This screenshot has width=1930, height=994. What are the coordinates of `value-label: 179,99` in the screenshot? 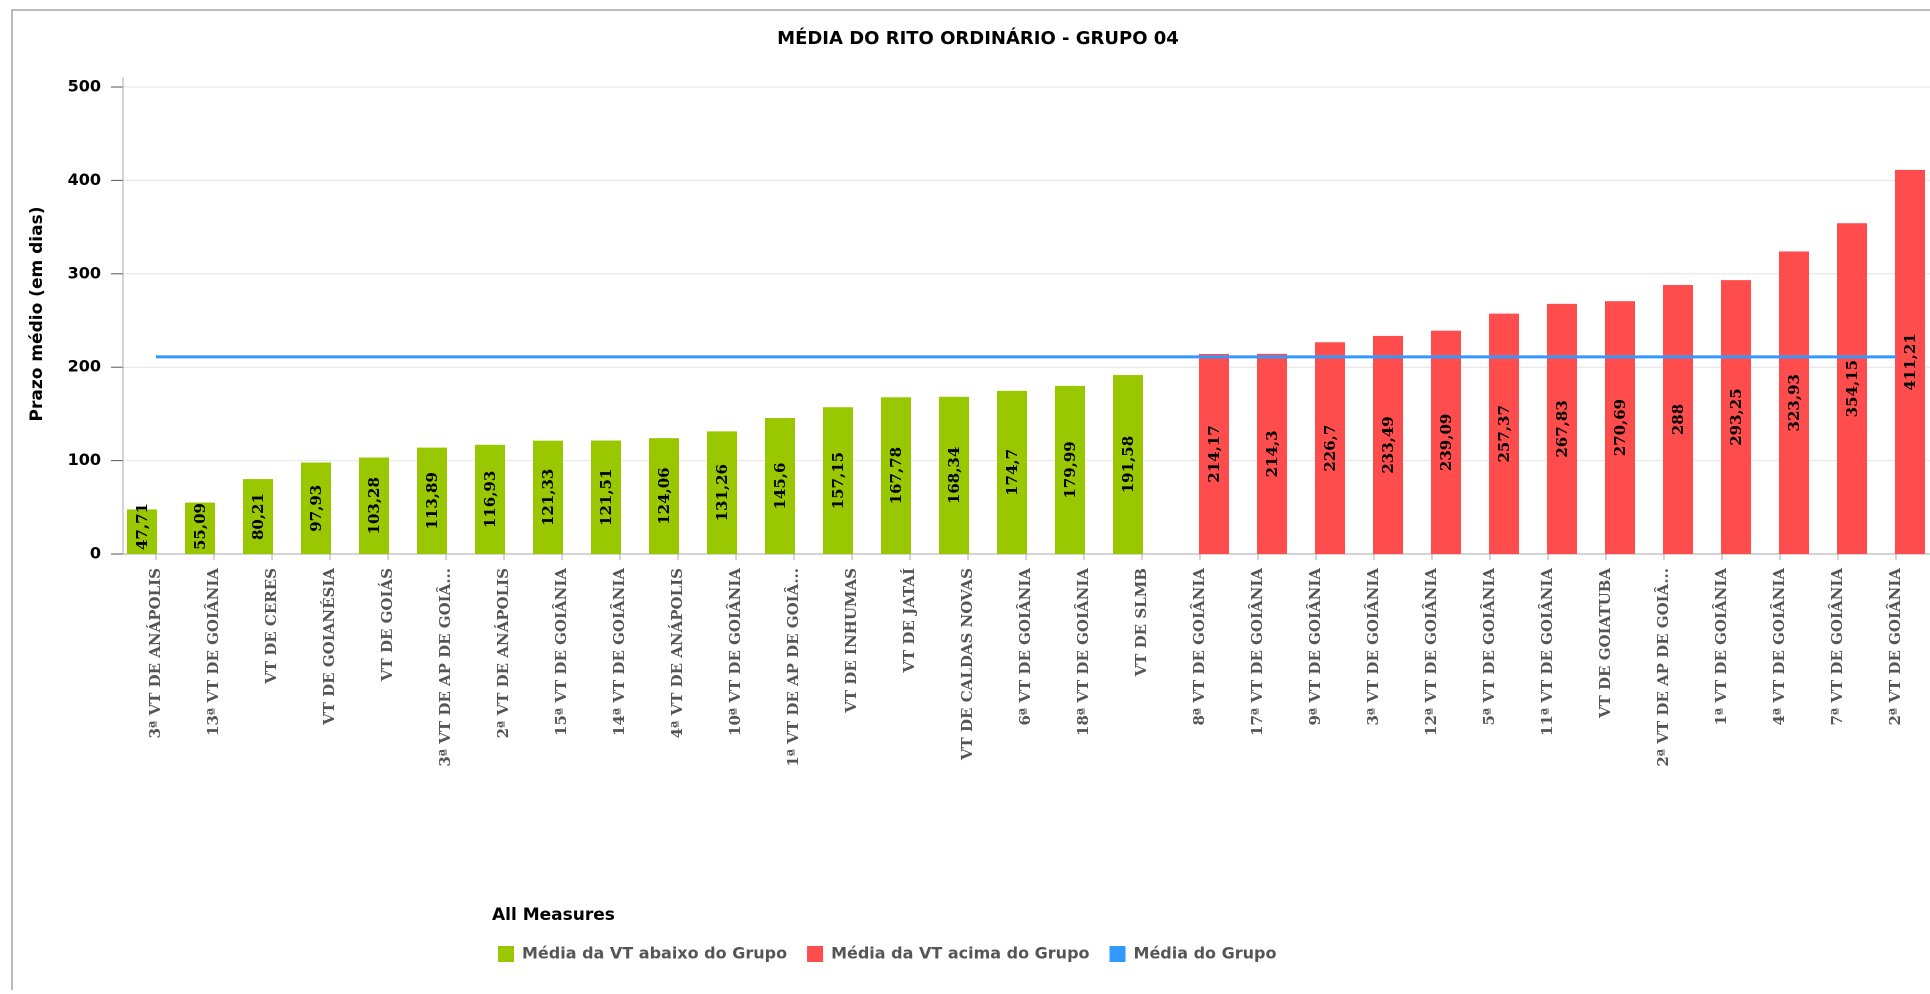 It's located at (1070, 469).